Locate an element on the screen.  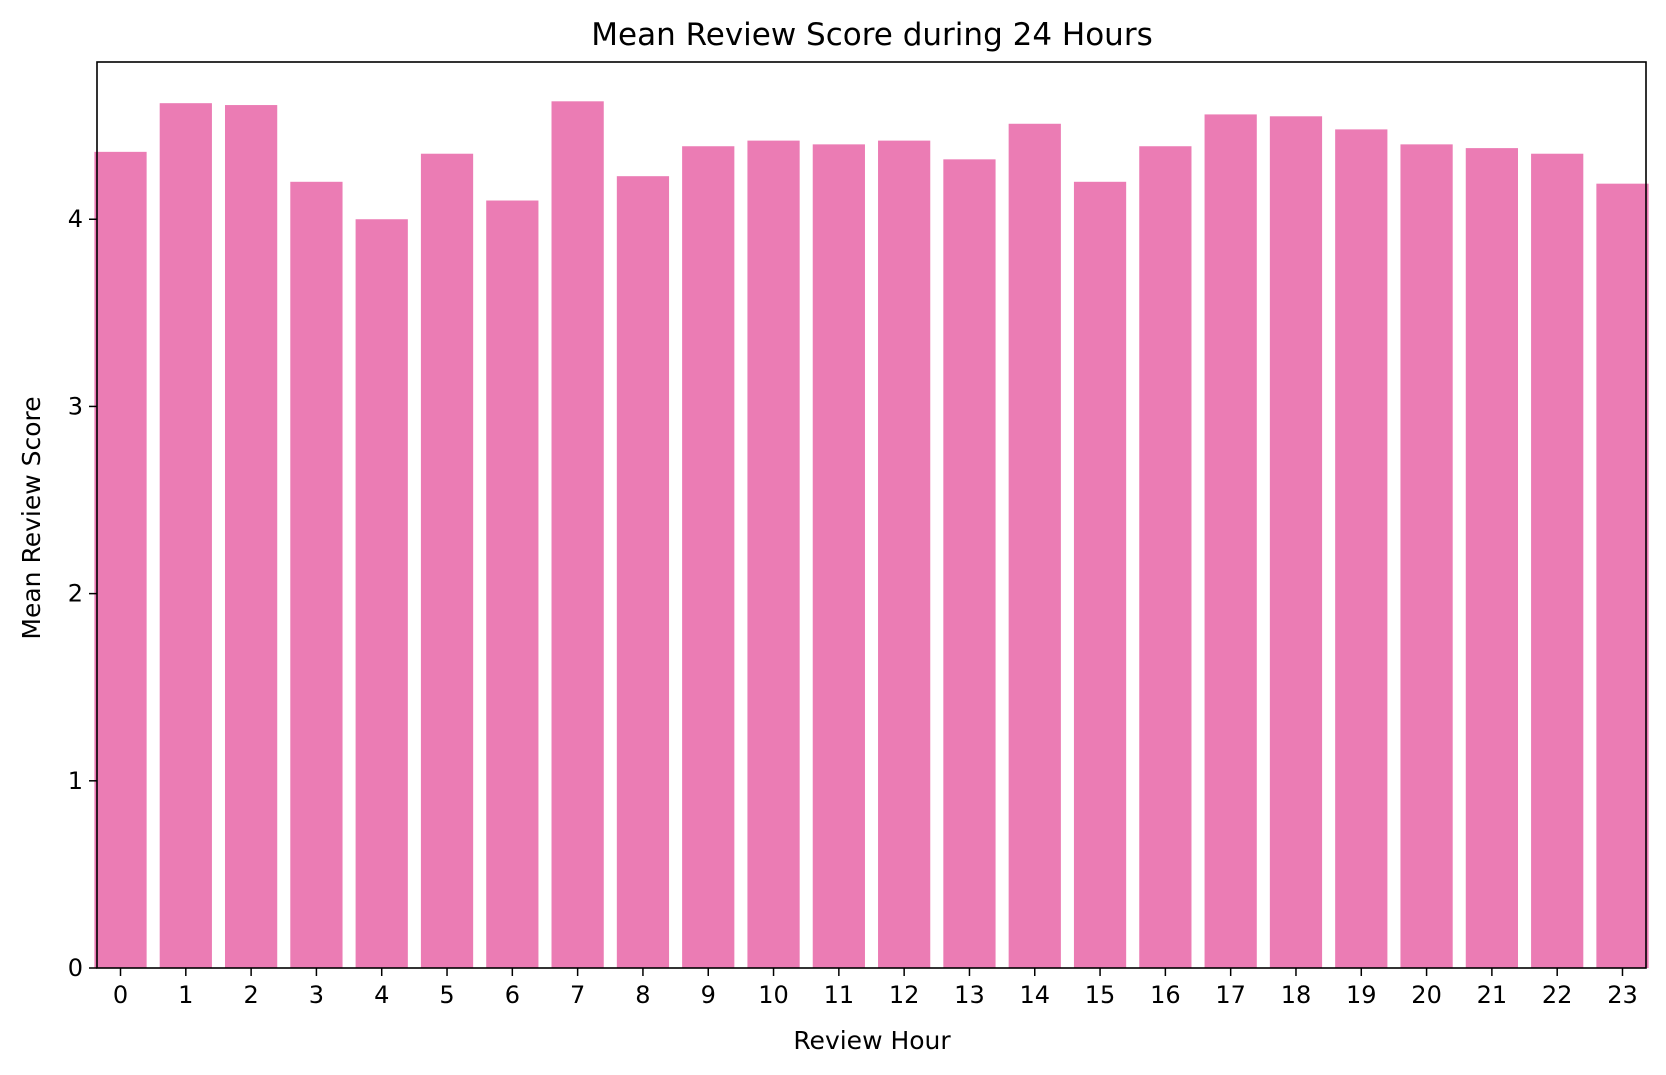
x-tick-label: 7 is located at coordinates (577, 995).